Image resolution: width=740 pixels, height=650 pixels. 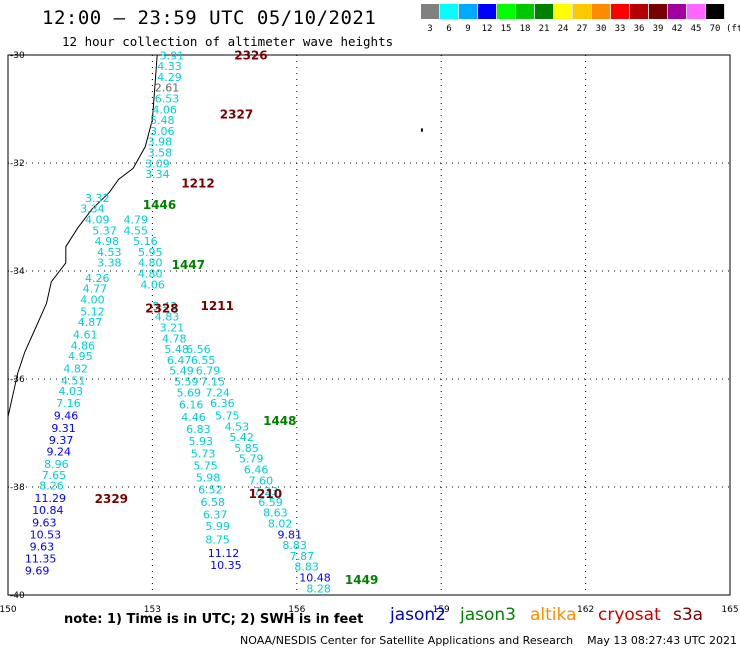 I want to click on wave-height-value: 4.06, so click(x=152, y=284).